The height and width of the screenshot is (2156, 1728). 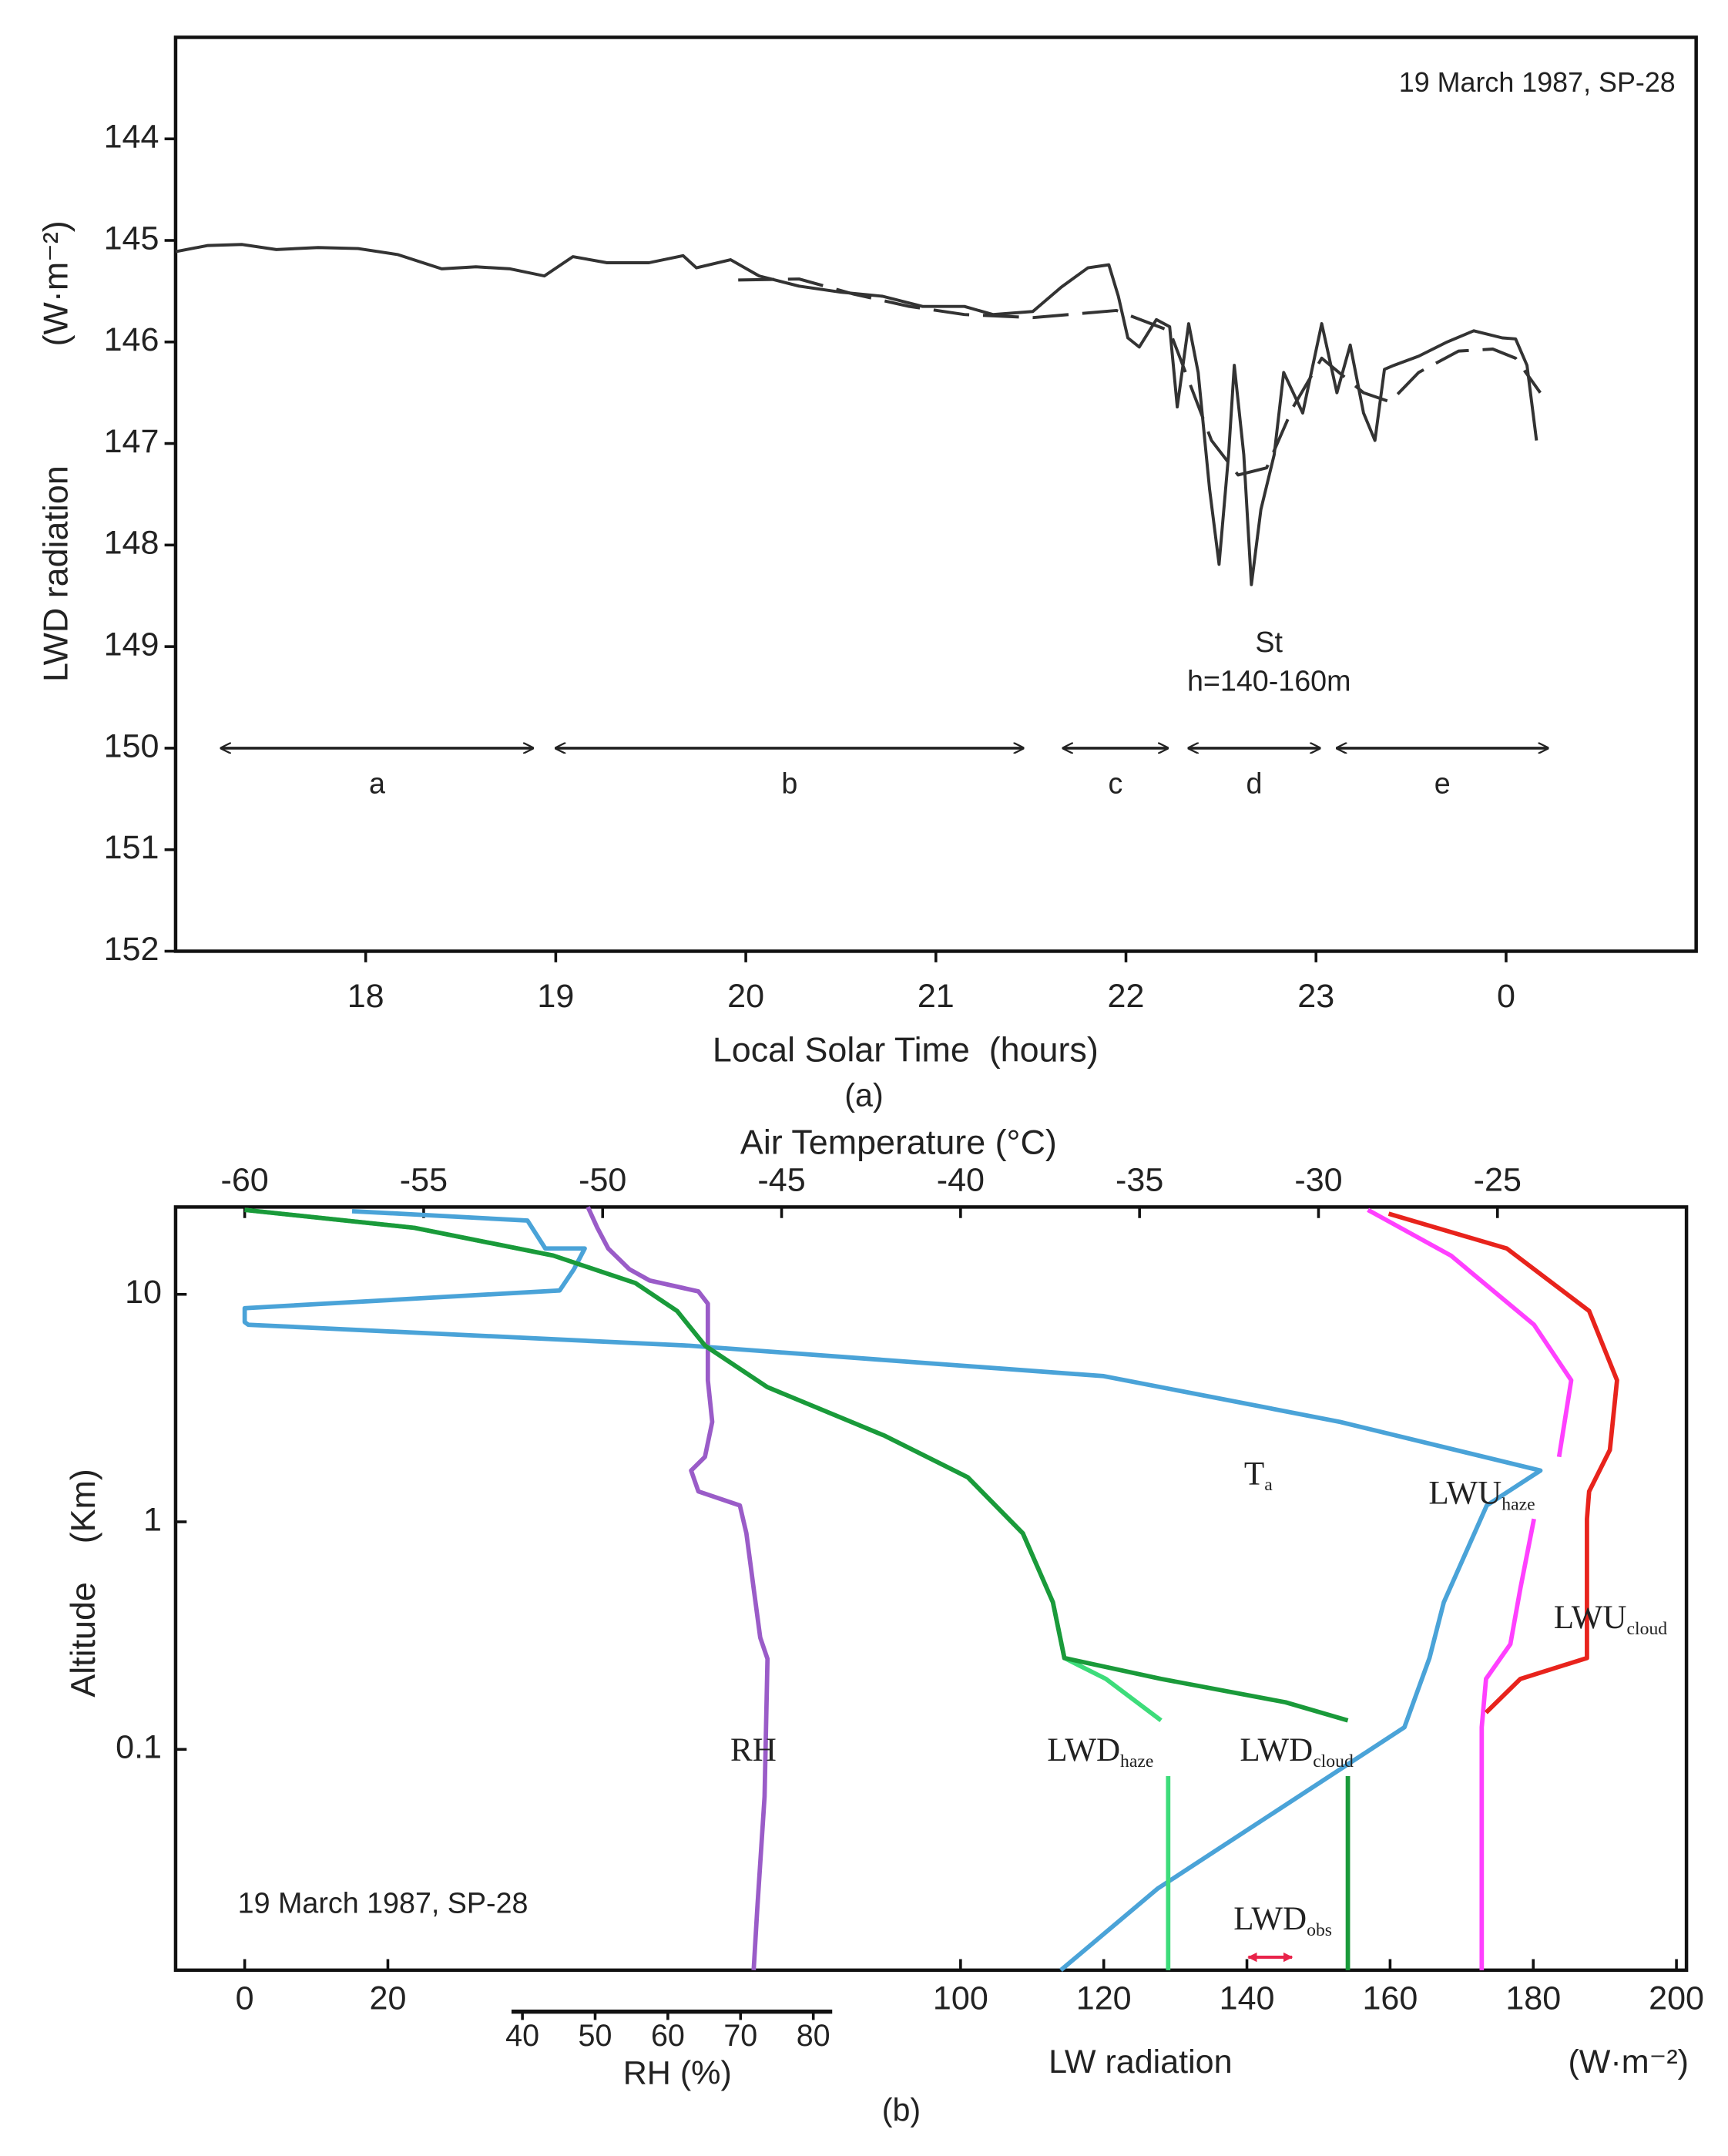 I want to click on period-label: a, so click(x=377, y=783).